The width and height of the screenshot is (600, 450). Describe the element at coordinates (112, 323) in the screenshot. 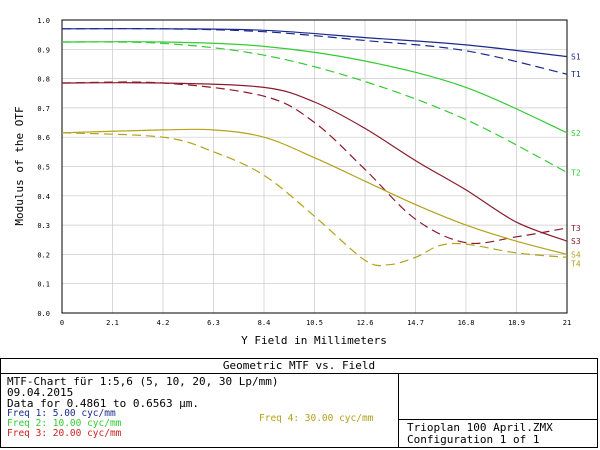

I see `x-tick-label: 2.1` at that location.